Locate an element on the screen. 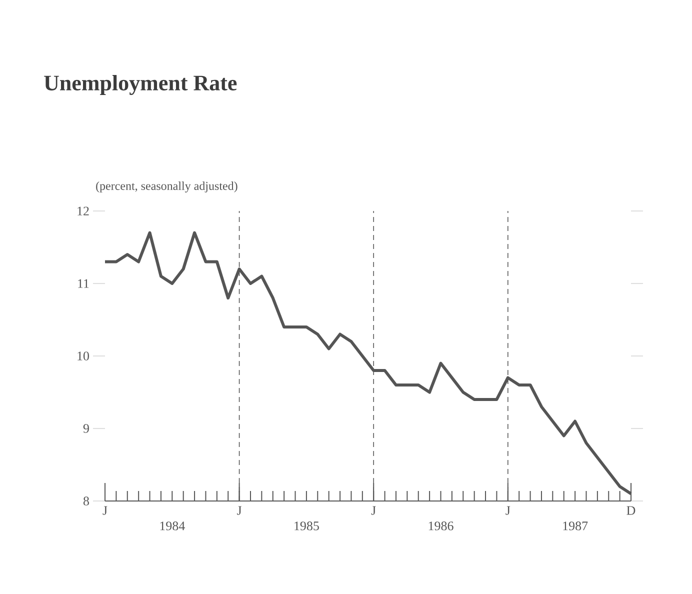  y-tick-label: 11 is located at coordinates (83, 283).